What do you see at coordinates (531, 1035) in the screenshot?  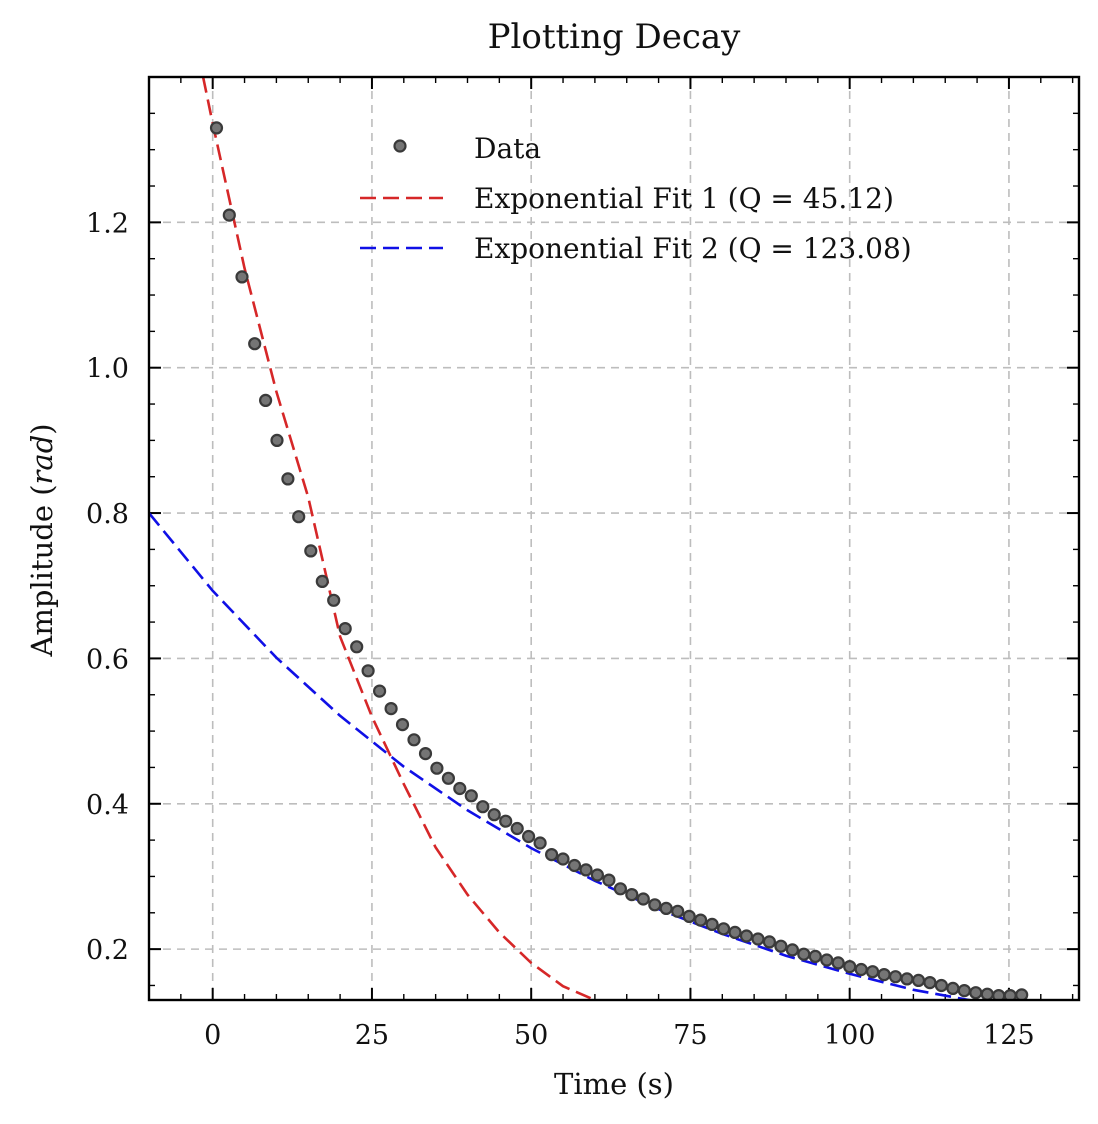 I see `x-tick-label: 50` at bounding box center [531, 1035].